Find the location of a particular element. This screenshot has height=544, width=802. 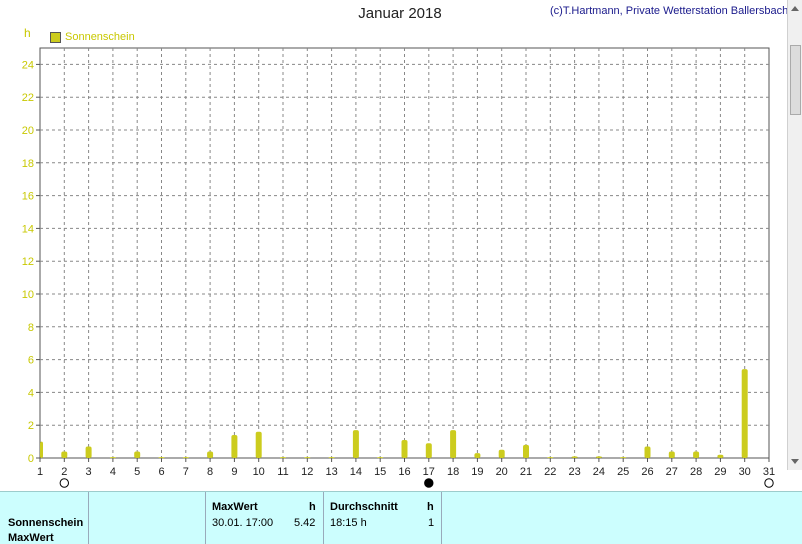

x-tick-label: 13 is located at coordinates (331, 472).